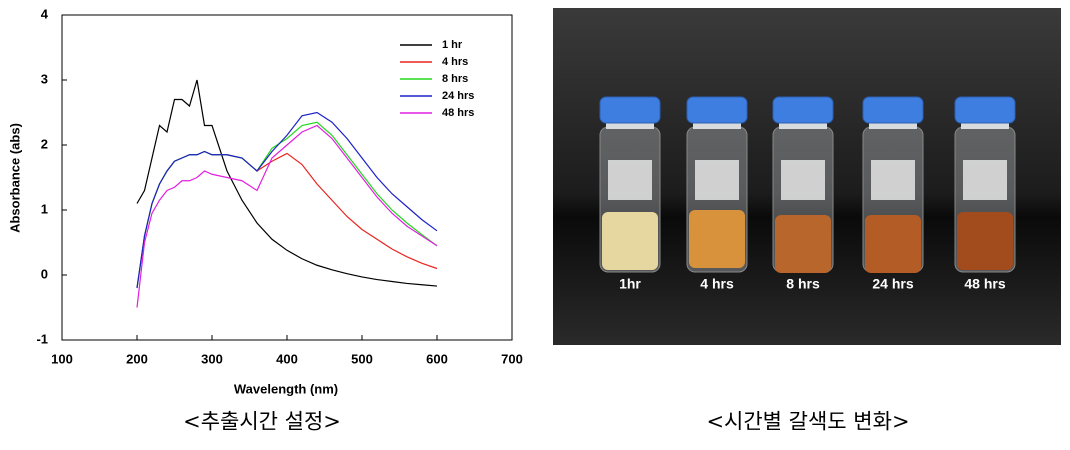 The height and width of the screenshot is (450, 1070). Describe the element at coordinates (14, 178) in the screenshot. I see `y-axis-title: Absorbance (abs)` at that location.